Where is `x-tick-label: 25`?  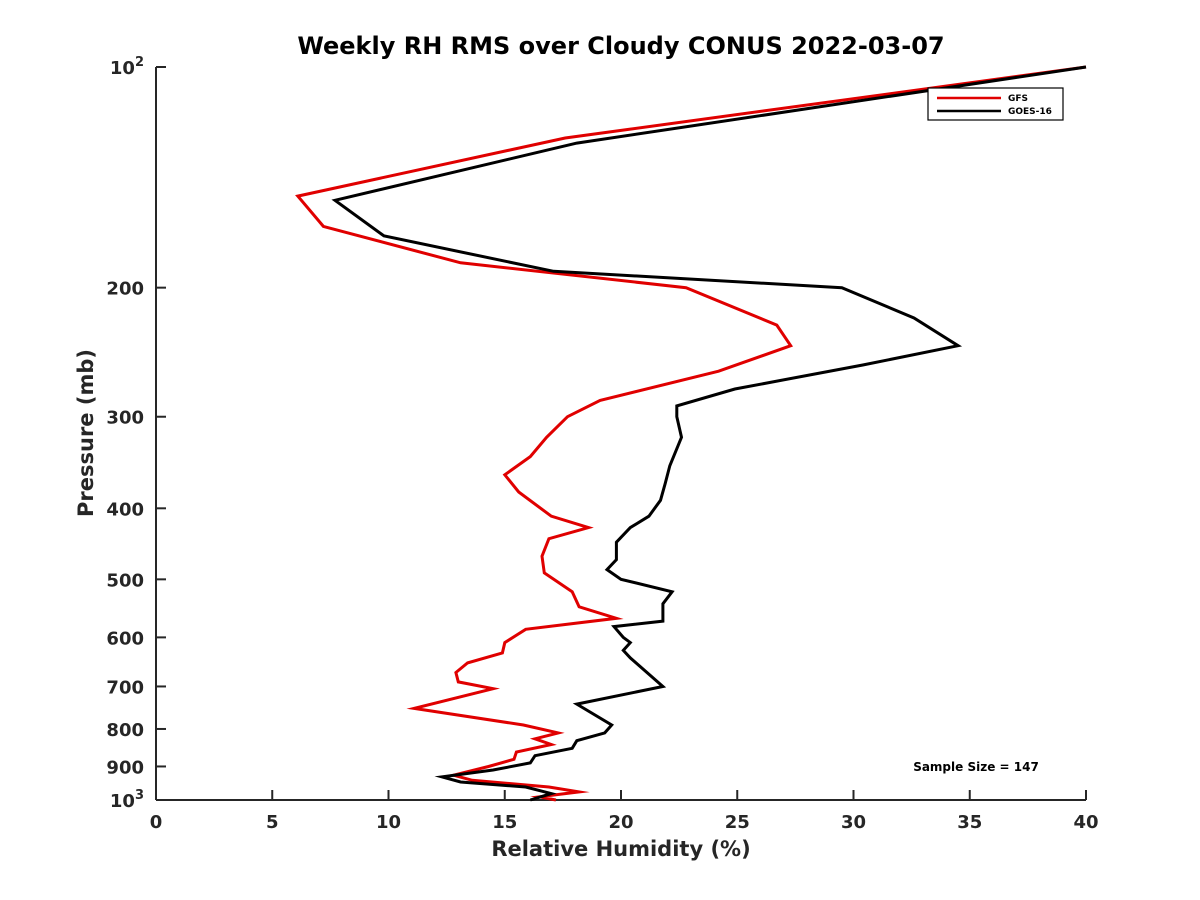
x-tick-label: 25 is located at coordinates (737, 822).